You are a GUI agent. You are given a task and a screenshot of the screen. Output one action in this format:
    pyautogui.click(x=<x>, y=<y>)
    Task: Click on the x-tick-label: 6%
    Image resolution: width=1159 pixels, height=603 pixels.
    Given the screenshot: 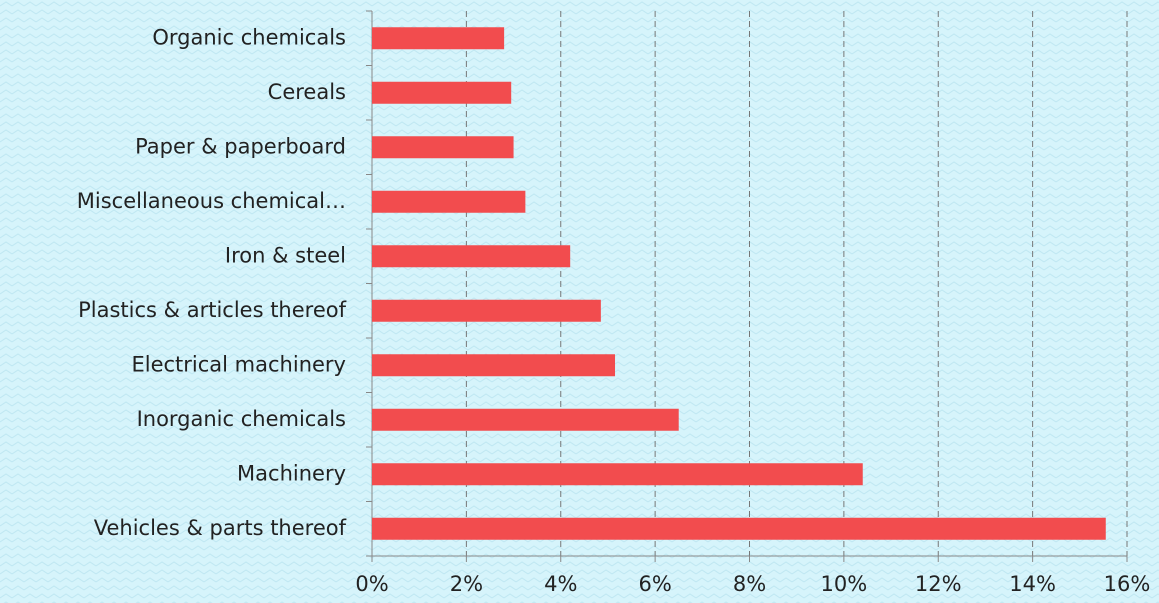 What is the action you would take?
    pyautogui.click(x=654, y=584)
    